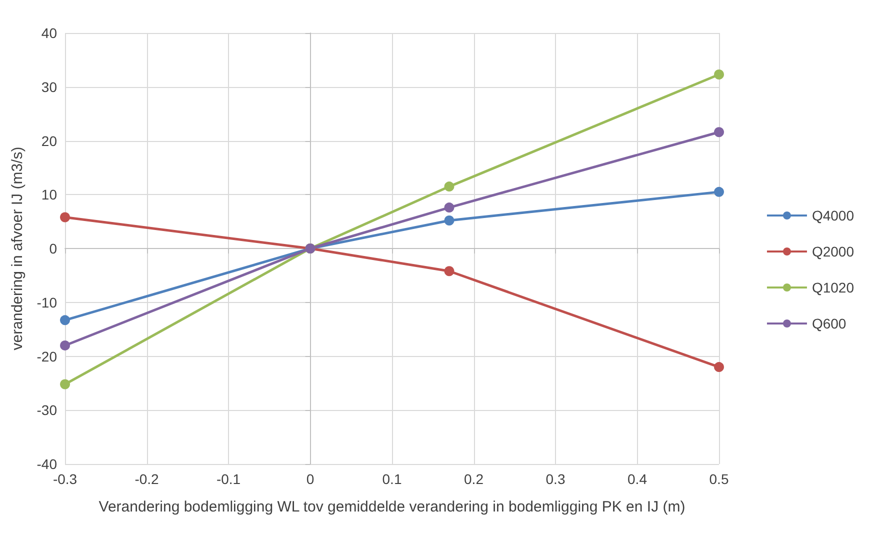  I want to click on legend-label: Q1020, so click(833, 288).